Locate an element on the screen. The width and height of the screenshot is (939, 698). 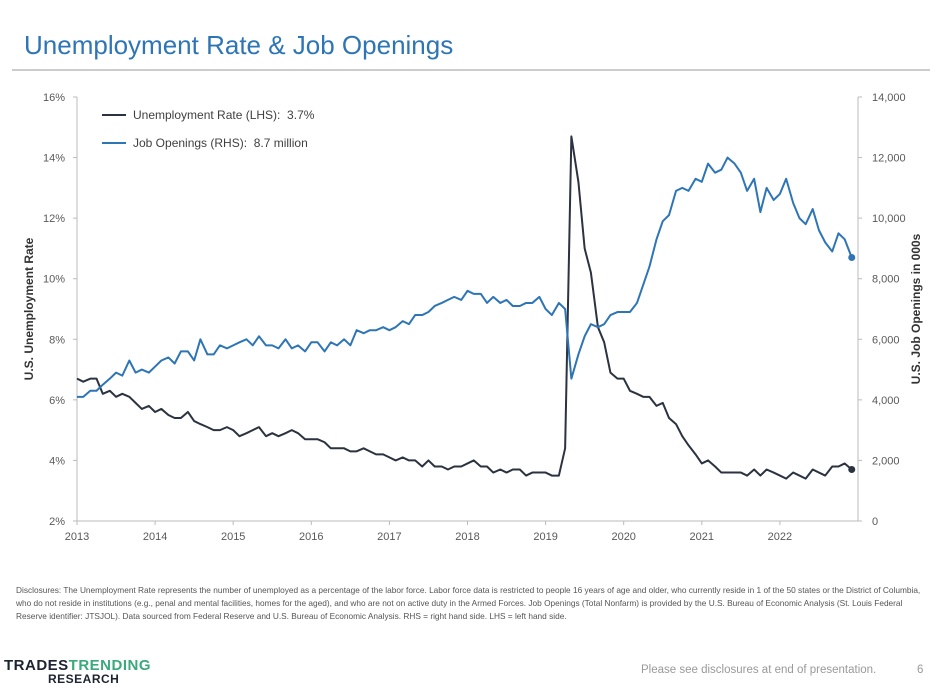
y2-tick-label: 12,000 is located at coordinates (889, 159).